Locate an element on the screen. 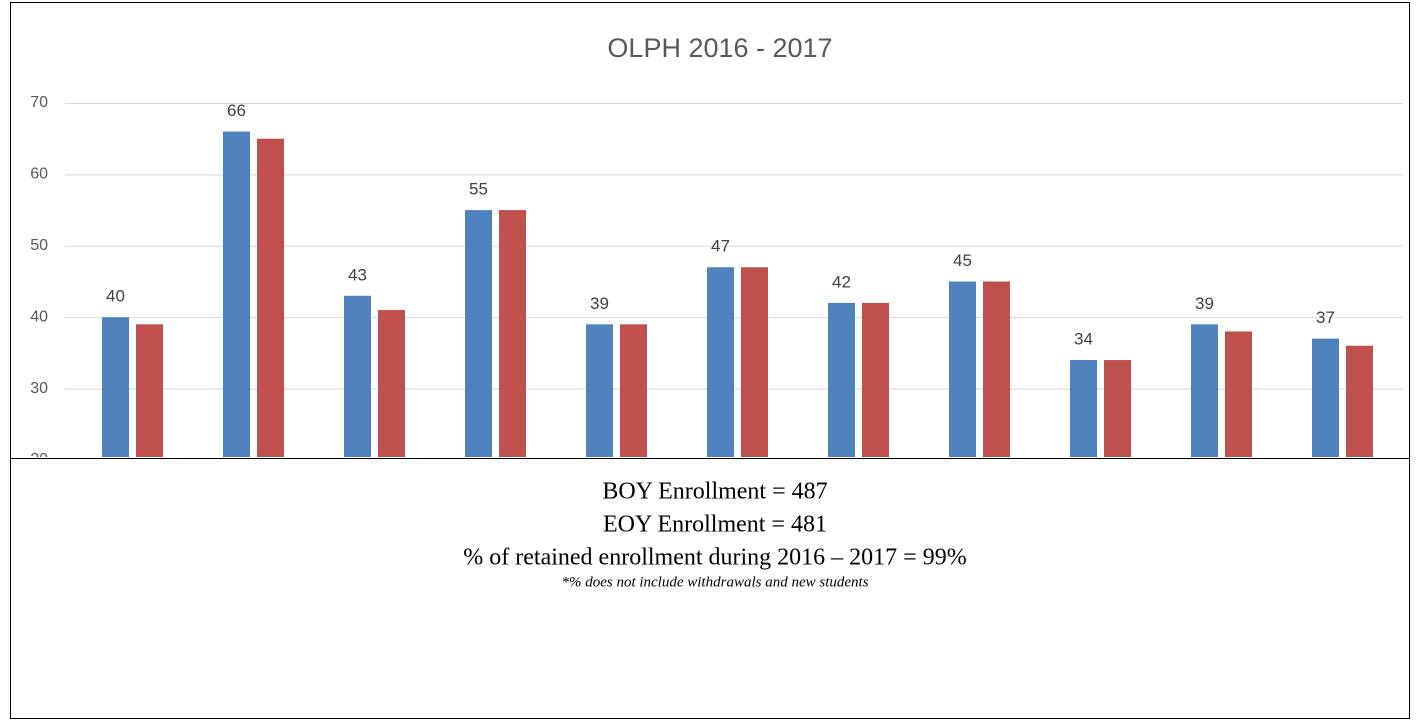  data-label: 34 is located at coordinates (1083, 339).